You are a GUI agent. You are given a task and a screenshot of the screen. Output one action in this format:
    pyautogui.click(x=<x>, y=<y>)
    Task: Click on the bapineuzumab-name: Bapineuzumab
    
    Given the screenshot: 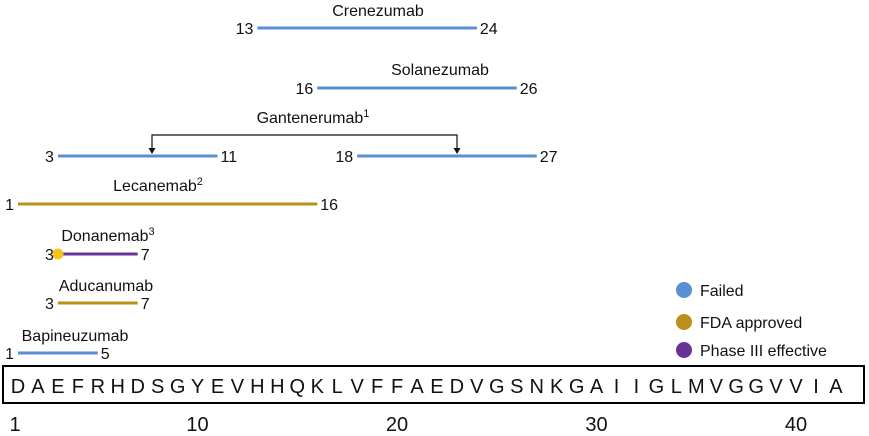 What is the action you would take?
    pyautogui.click(x=75, y=336)
    